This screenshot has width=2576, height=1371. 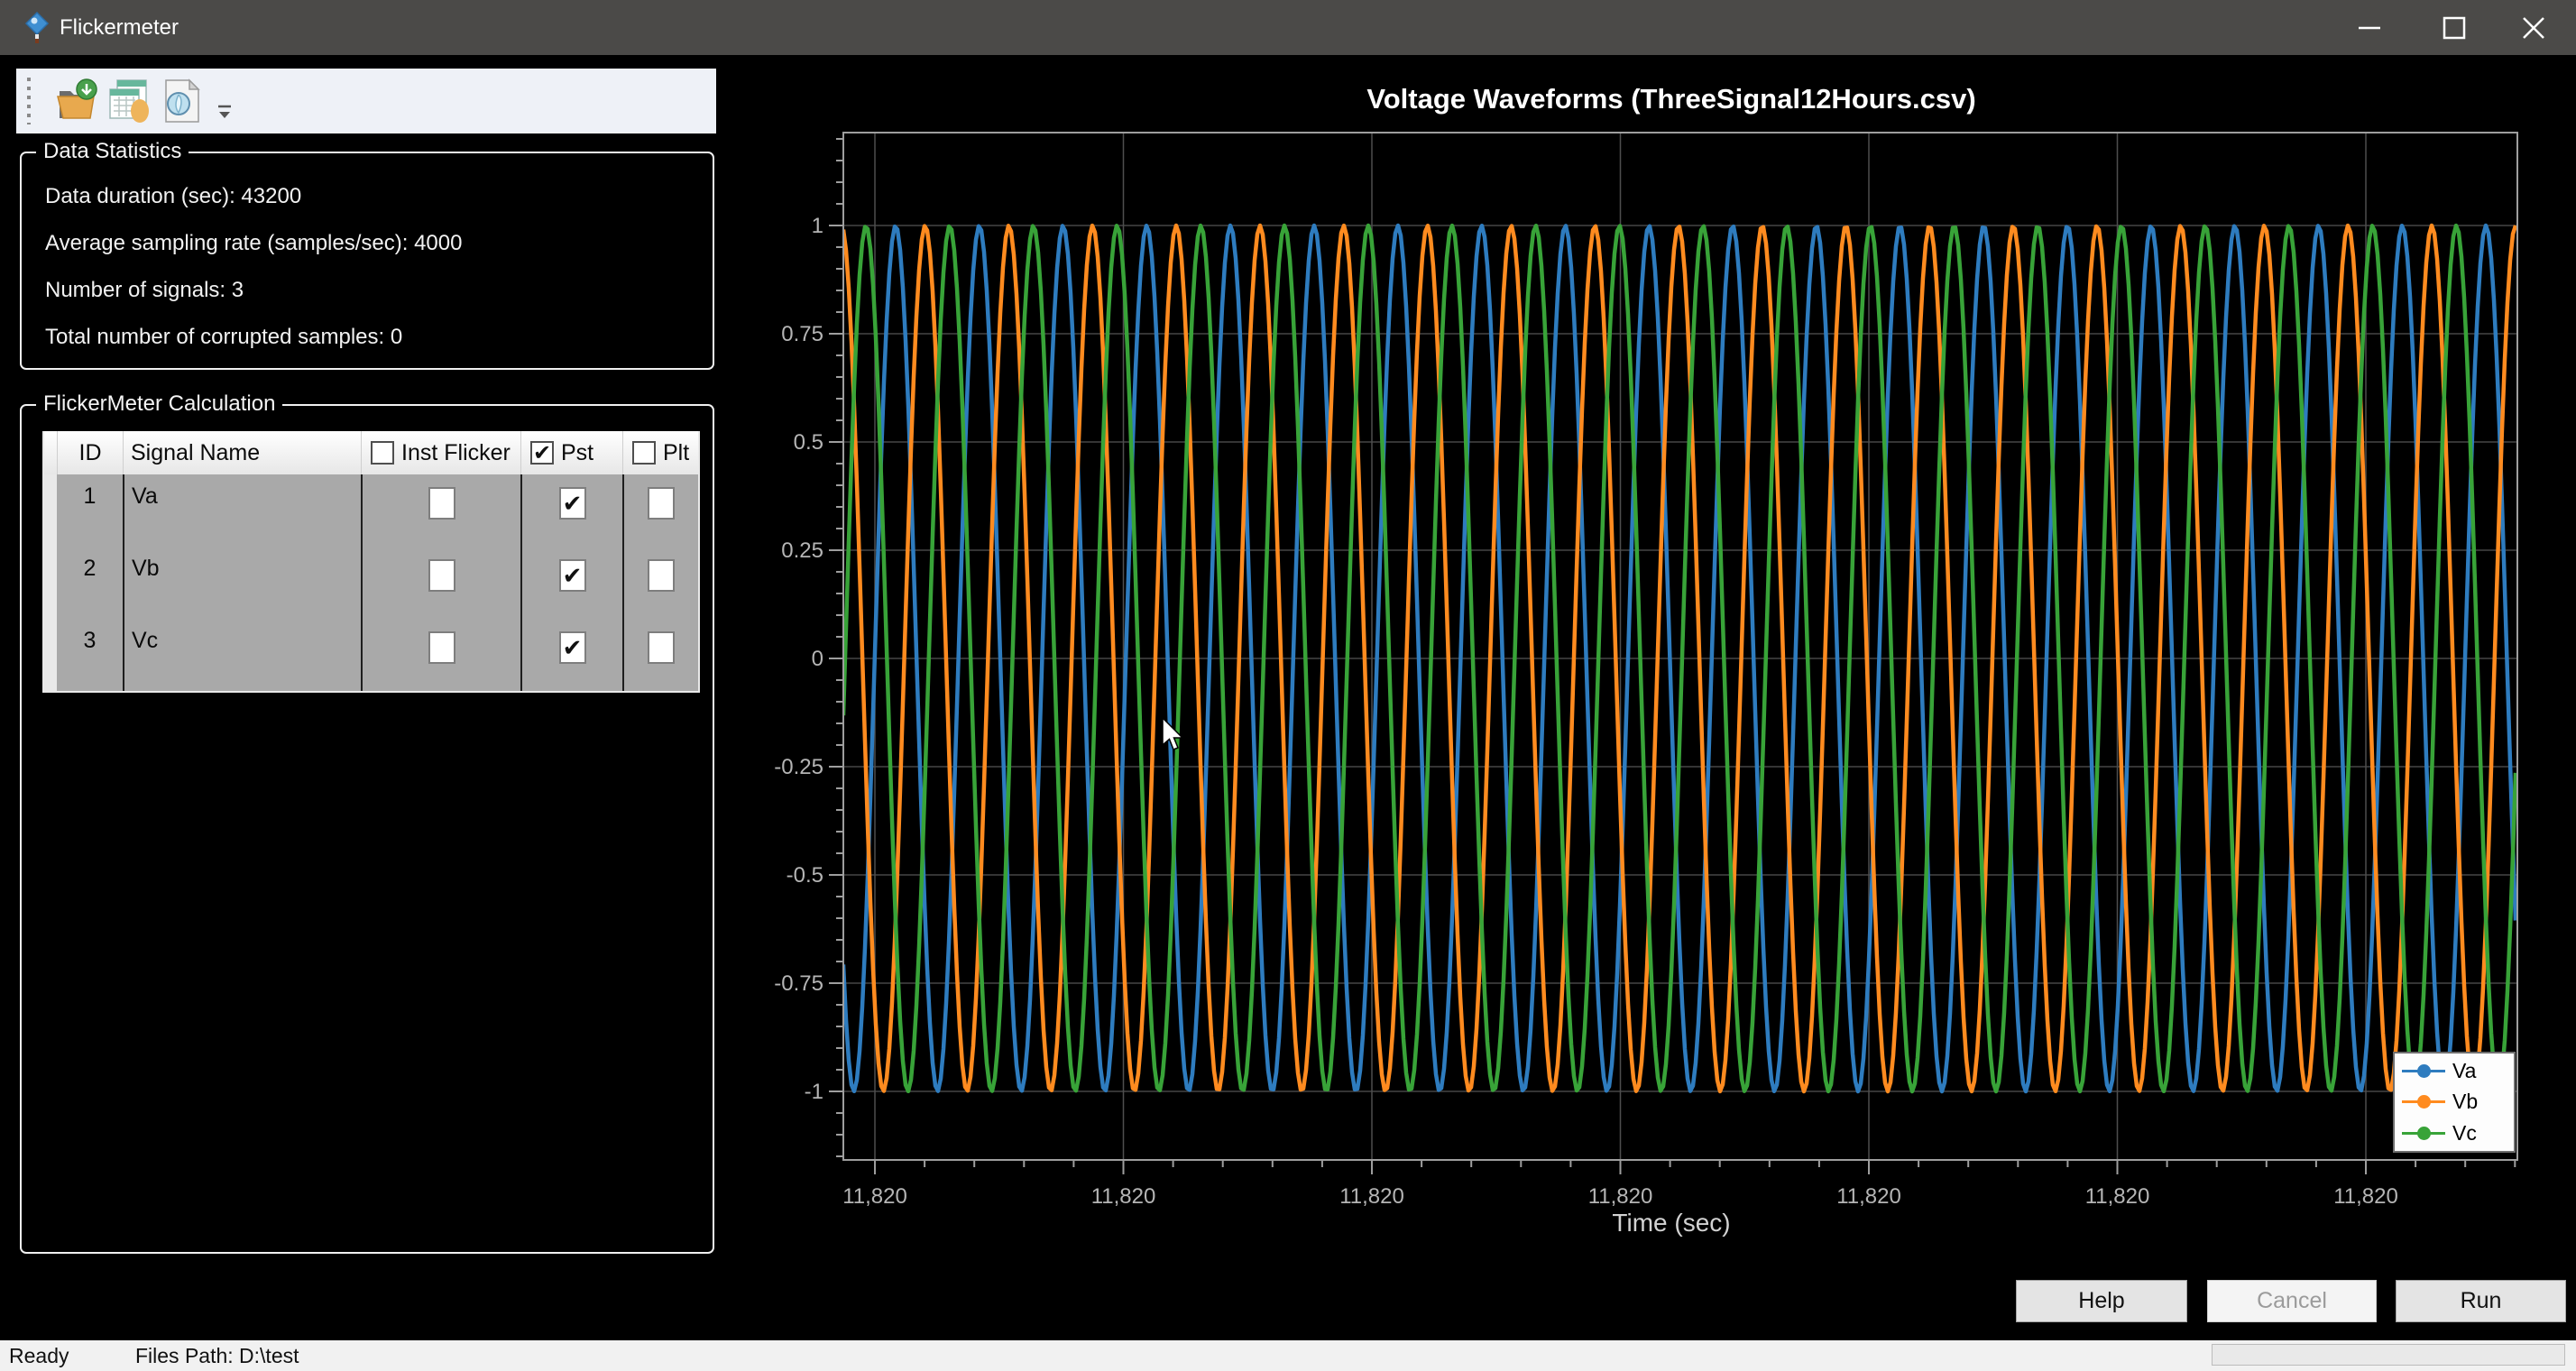 I want to click on legend-label: Vb, so click(x=2465, y=1102).